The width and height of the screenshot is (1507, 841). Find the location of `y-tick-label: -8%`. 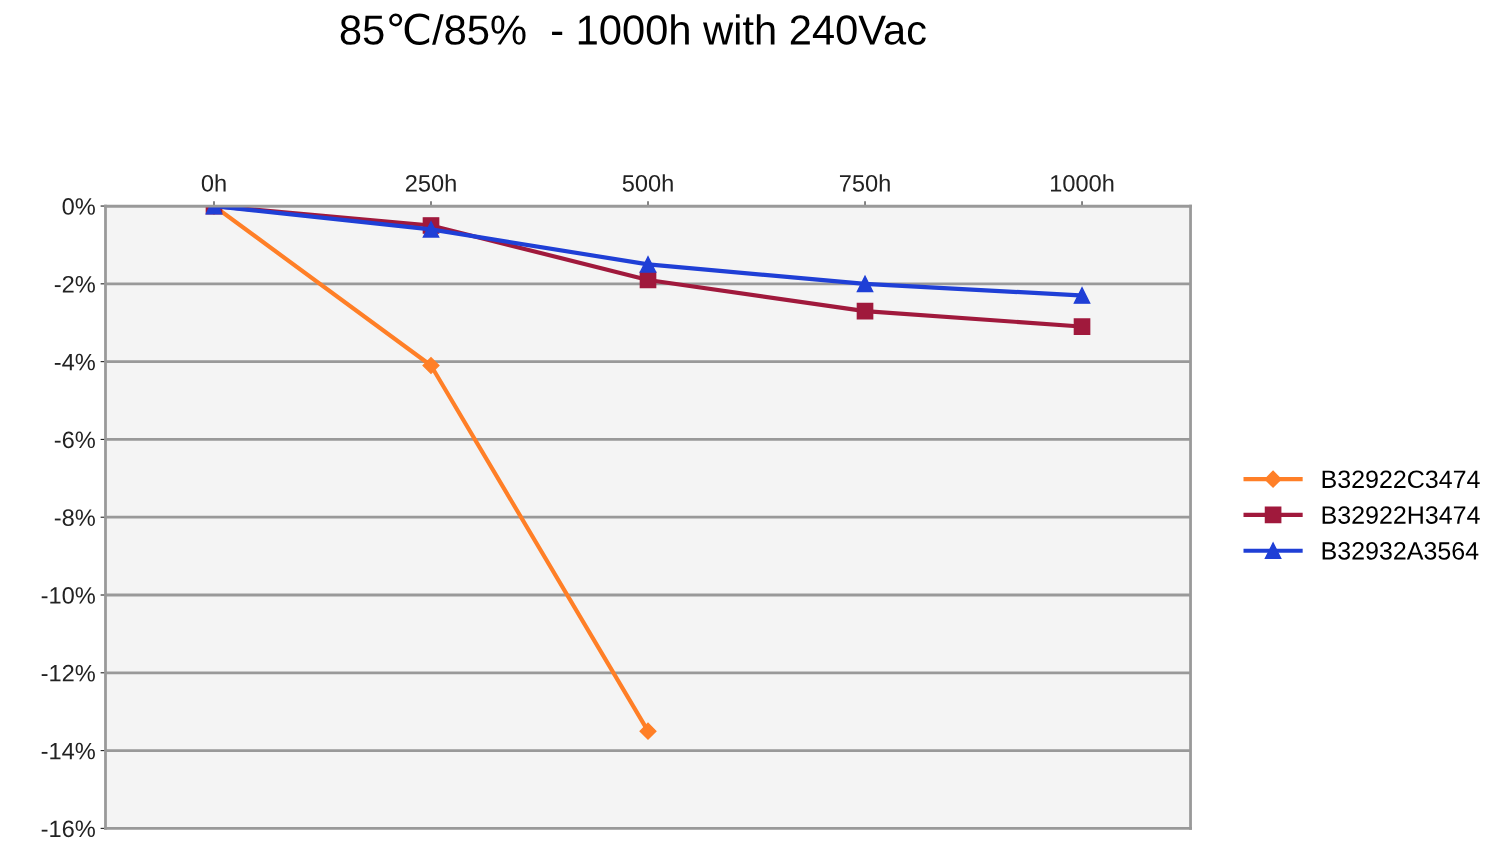

y-tick-label: -8% is located at coordinates (74, 517).